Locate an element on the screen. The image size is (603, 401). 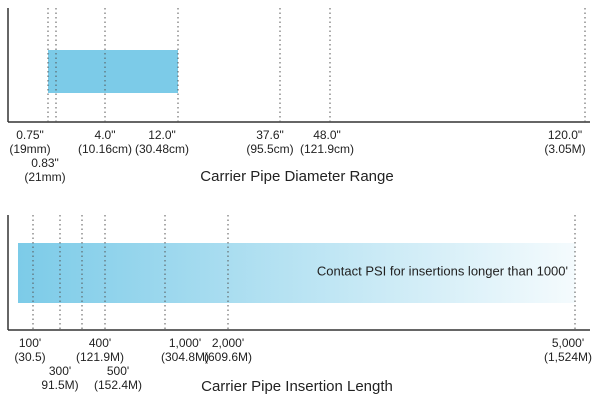
chart-title: Carrier Pipe Diameter Range is located at coordinates (296, 176).